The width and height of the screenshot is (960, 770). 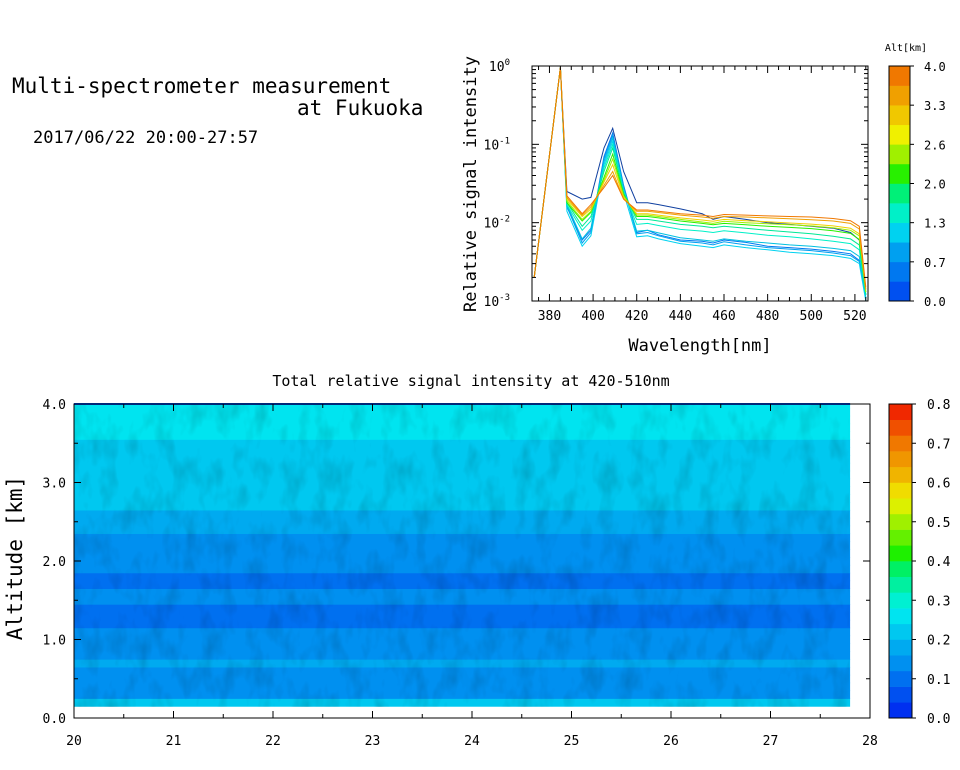 I want to click on heatmap-colorbar-tick-label: 0.2, so click(x=938, y=641).